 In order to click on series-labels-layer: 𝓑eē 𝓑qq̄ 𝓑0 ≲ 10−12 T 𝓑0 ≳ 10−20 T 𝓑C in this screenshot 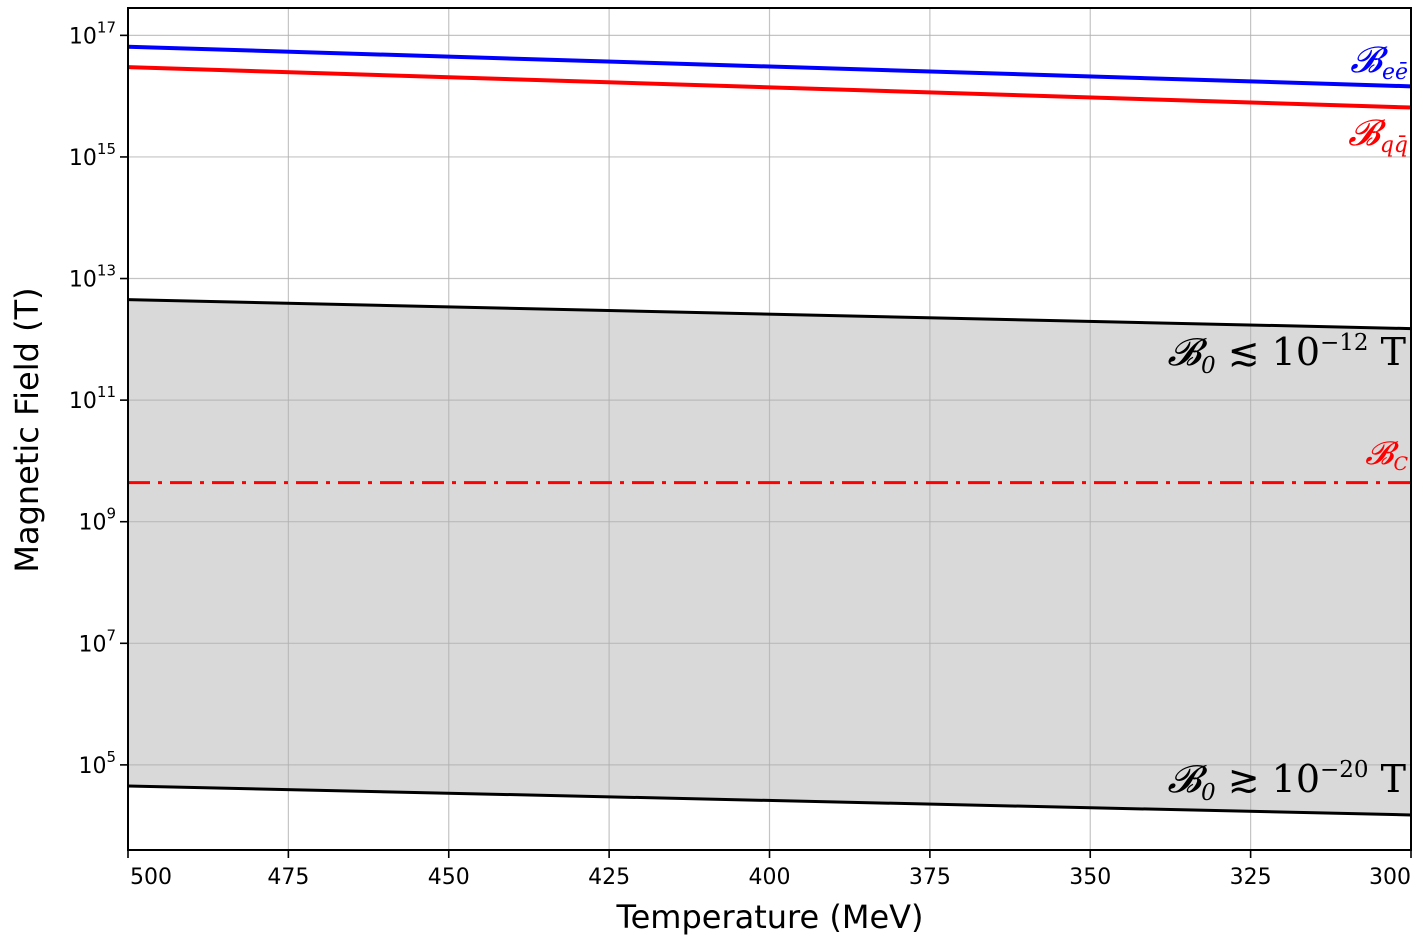, I will do `click(1287, 423)`.